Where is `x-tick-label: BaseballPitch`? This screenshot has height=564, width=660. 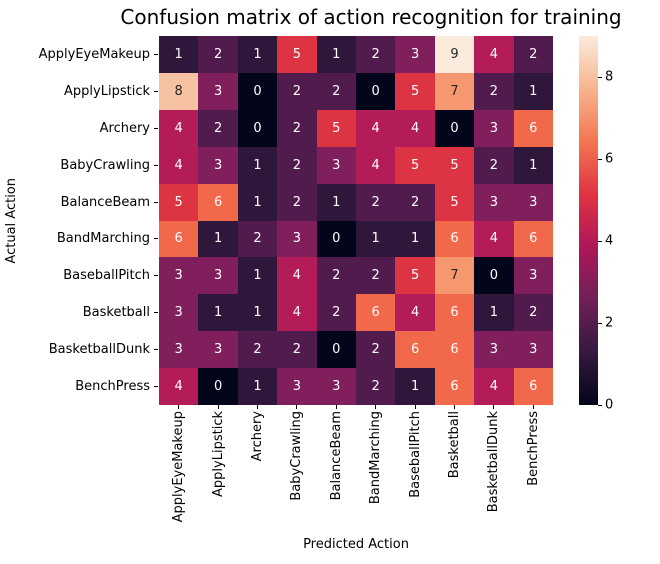 x-tick-label: BaseballPitch is located at coordinates (415, 454).